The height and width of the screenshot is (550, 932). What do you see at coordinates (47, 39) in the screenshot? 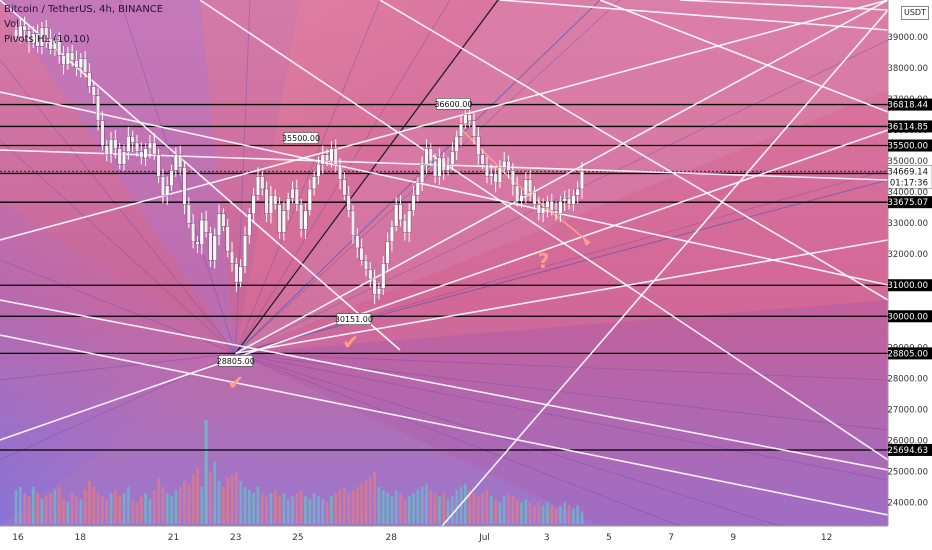
I see `pivots-indicator-label: Pivots HL (10,10)` at bounding box center [47, 39].